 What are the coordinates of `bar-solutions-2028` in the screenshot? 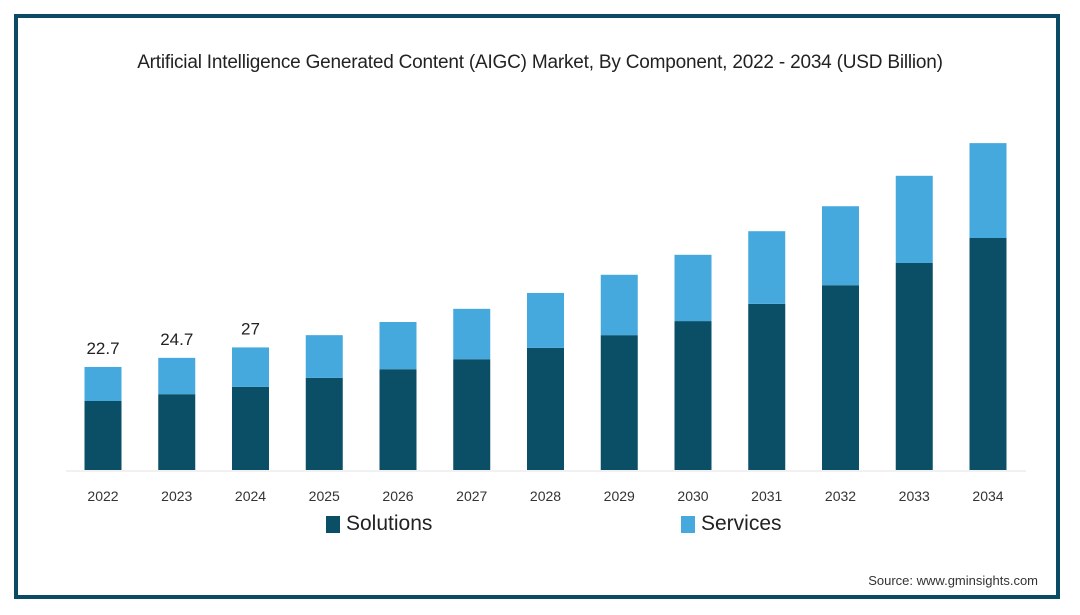 It's located at (545, 408).